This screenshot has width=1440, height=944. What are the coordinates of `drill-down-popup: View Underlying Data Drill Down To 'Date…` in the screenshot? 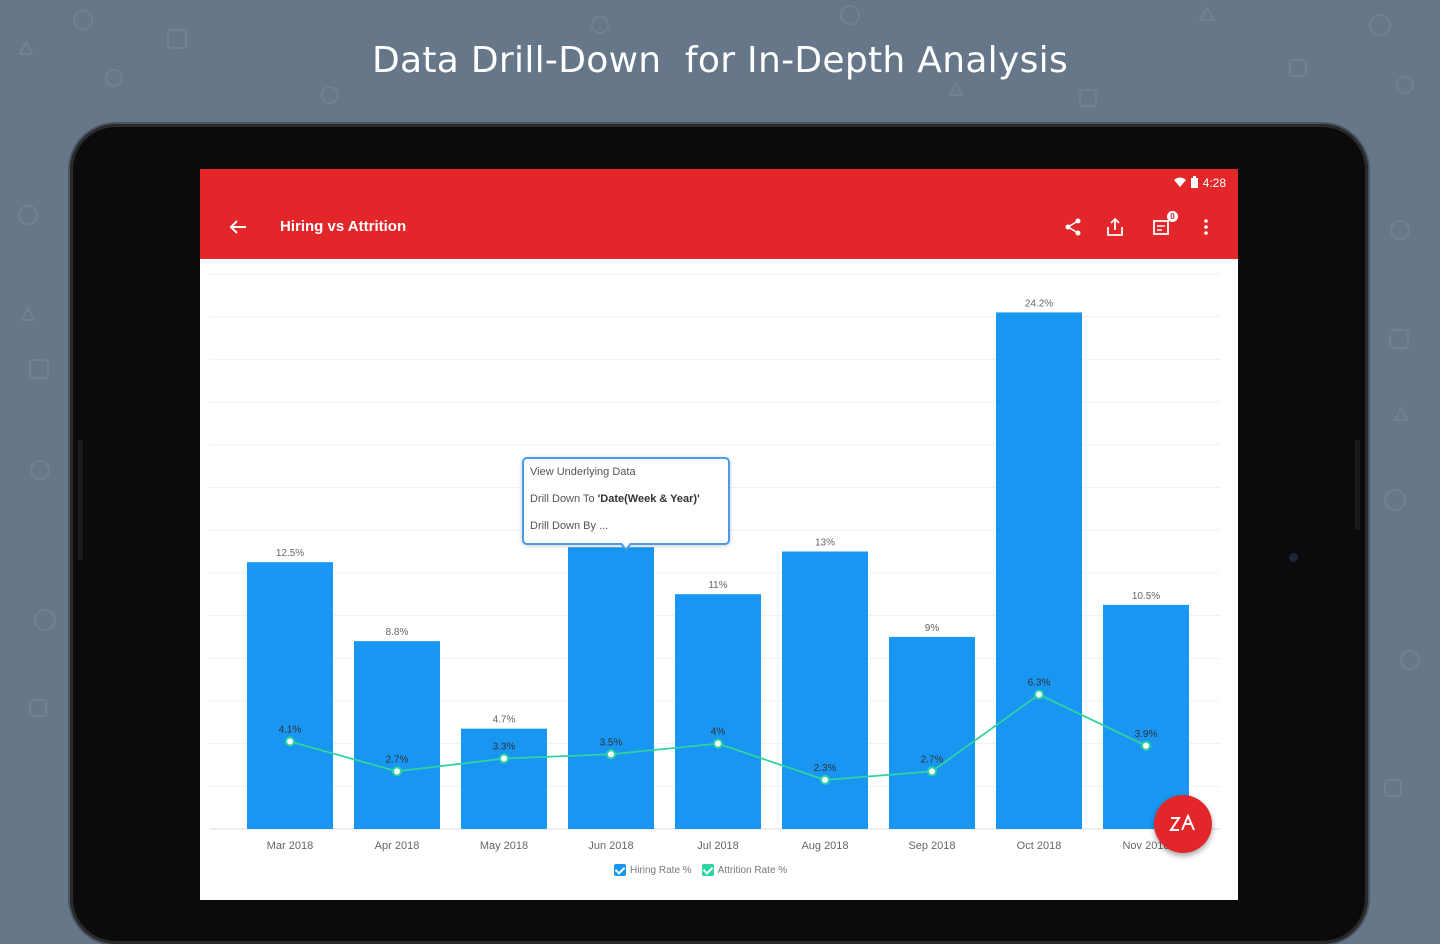 It's located at (626, 504).